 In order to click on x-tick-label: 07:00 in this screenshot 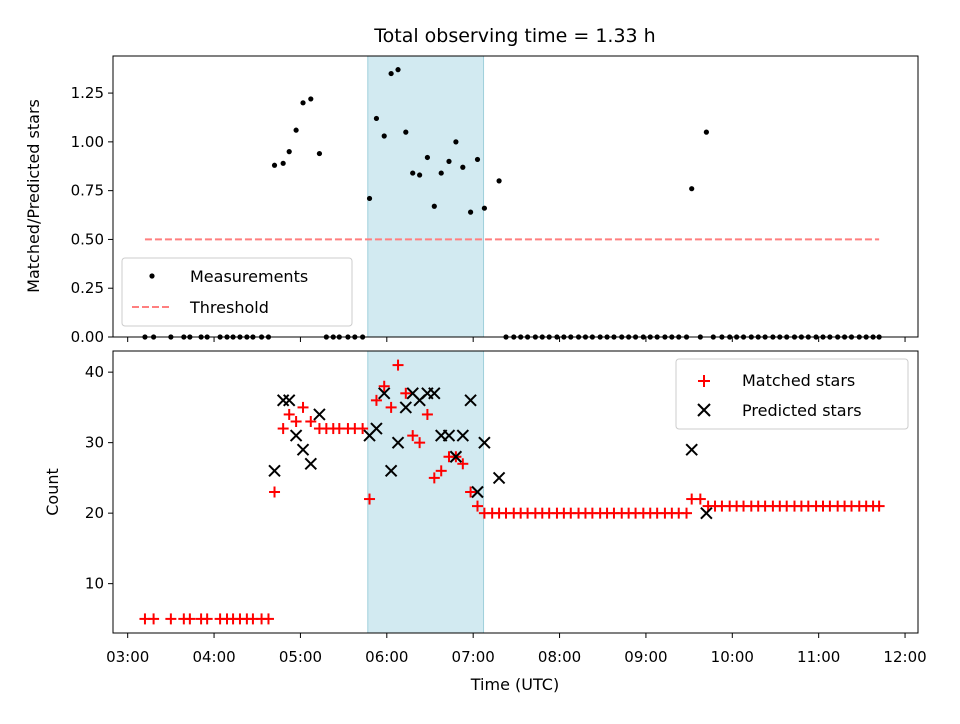, I will do `click(473, 657)`.